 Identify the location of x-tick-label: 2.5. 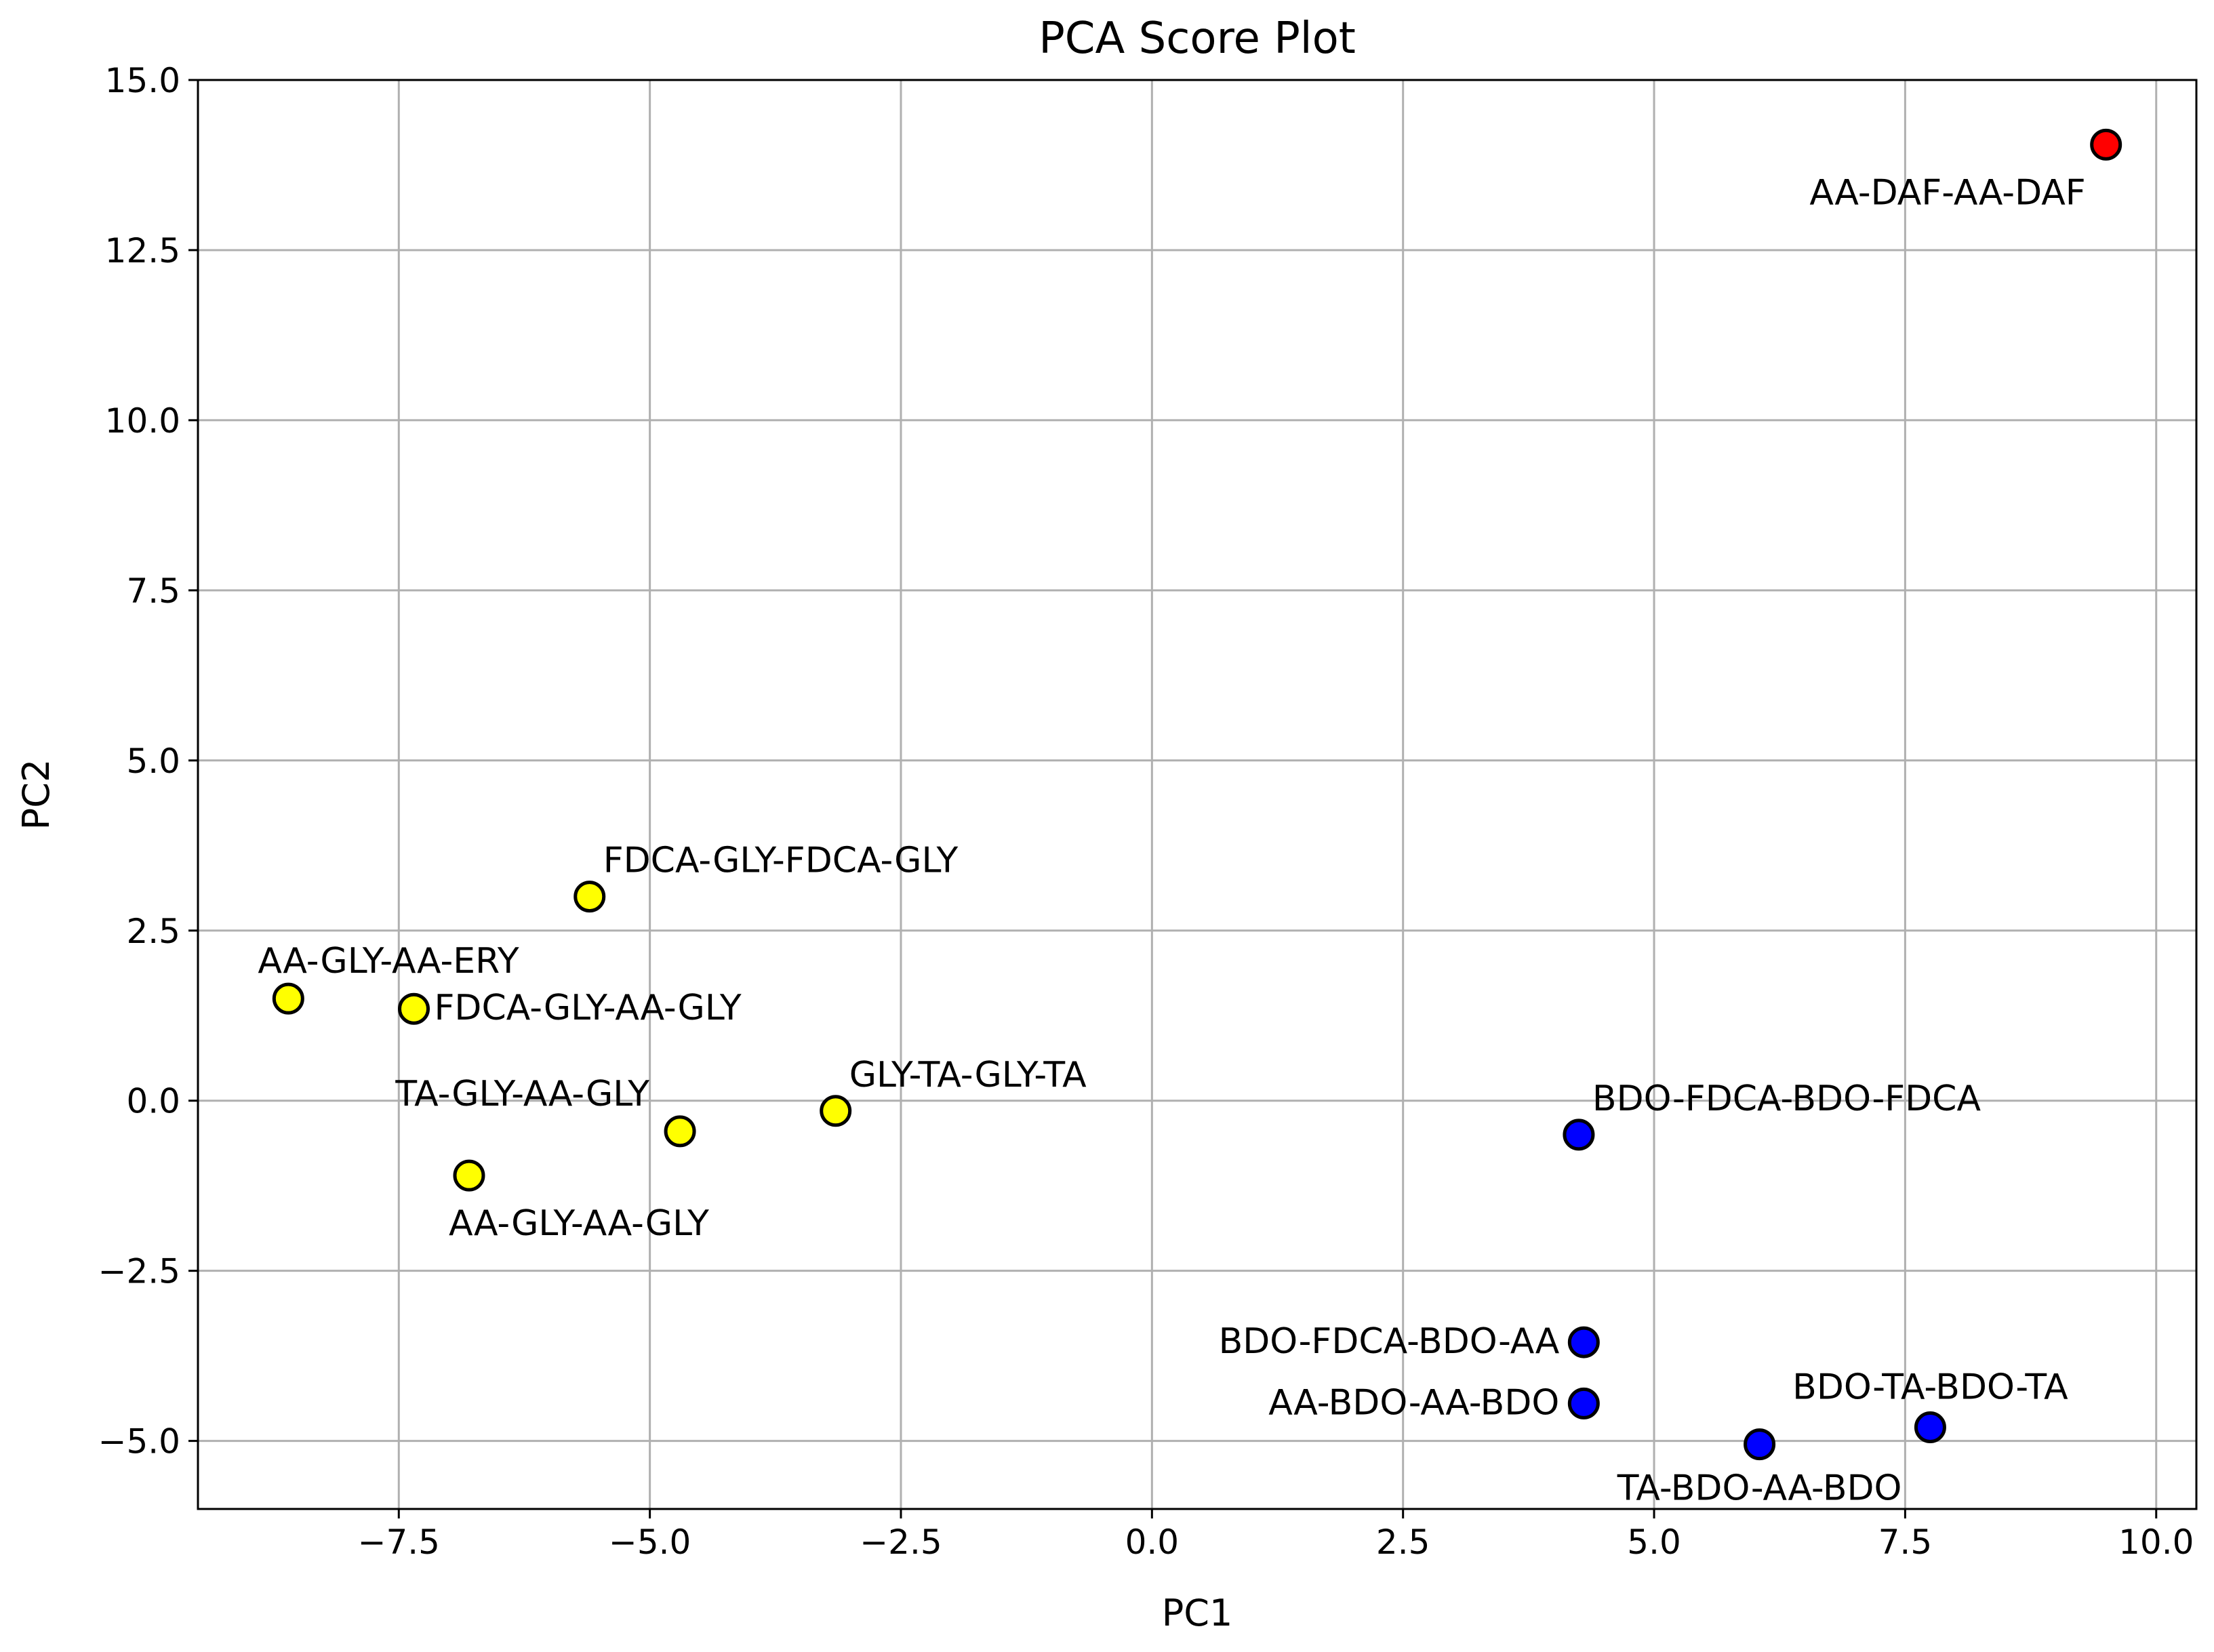
(1403, 1542).